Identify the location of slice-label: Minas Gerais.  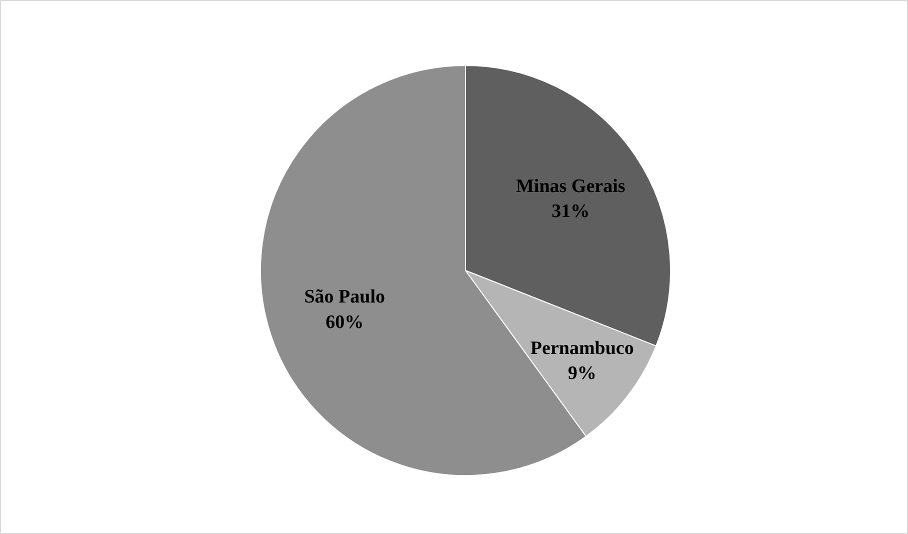
(571, 186).